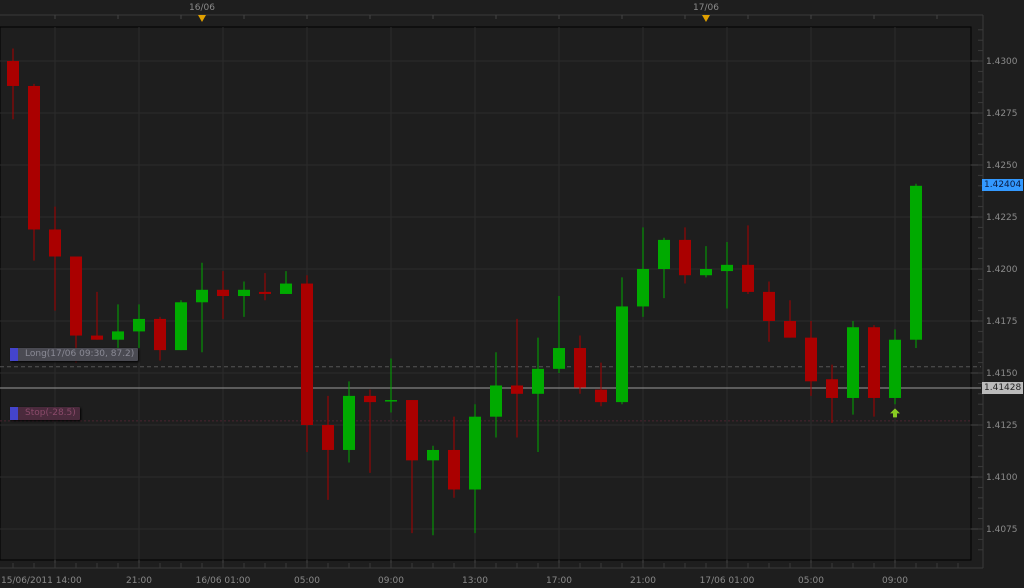 Image resolution: width=1024 pixels, height=588 pixels. Describe the element at coordinates (1002, 426) in the screenshot. I see `y-tick-label: 1.4125` at that location.